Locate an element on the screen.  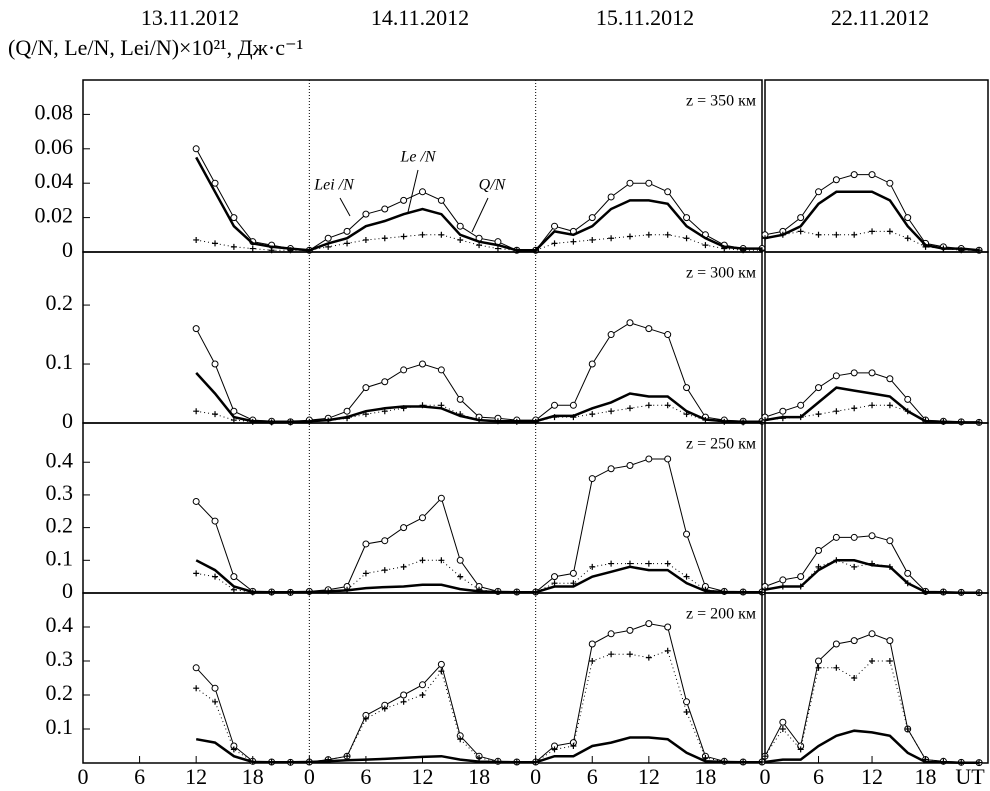
day-label: 14.11.2012 is located at coordinates (420, 17).